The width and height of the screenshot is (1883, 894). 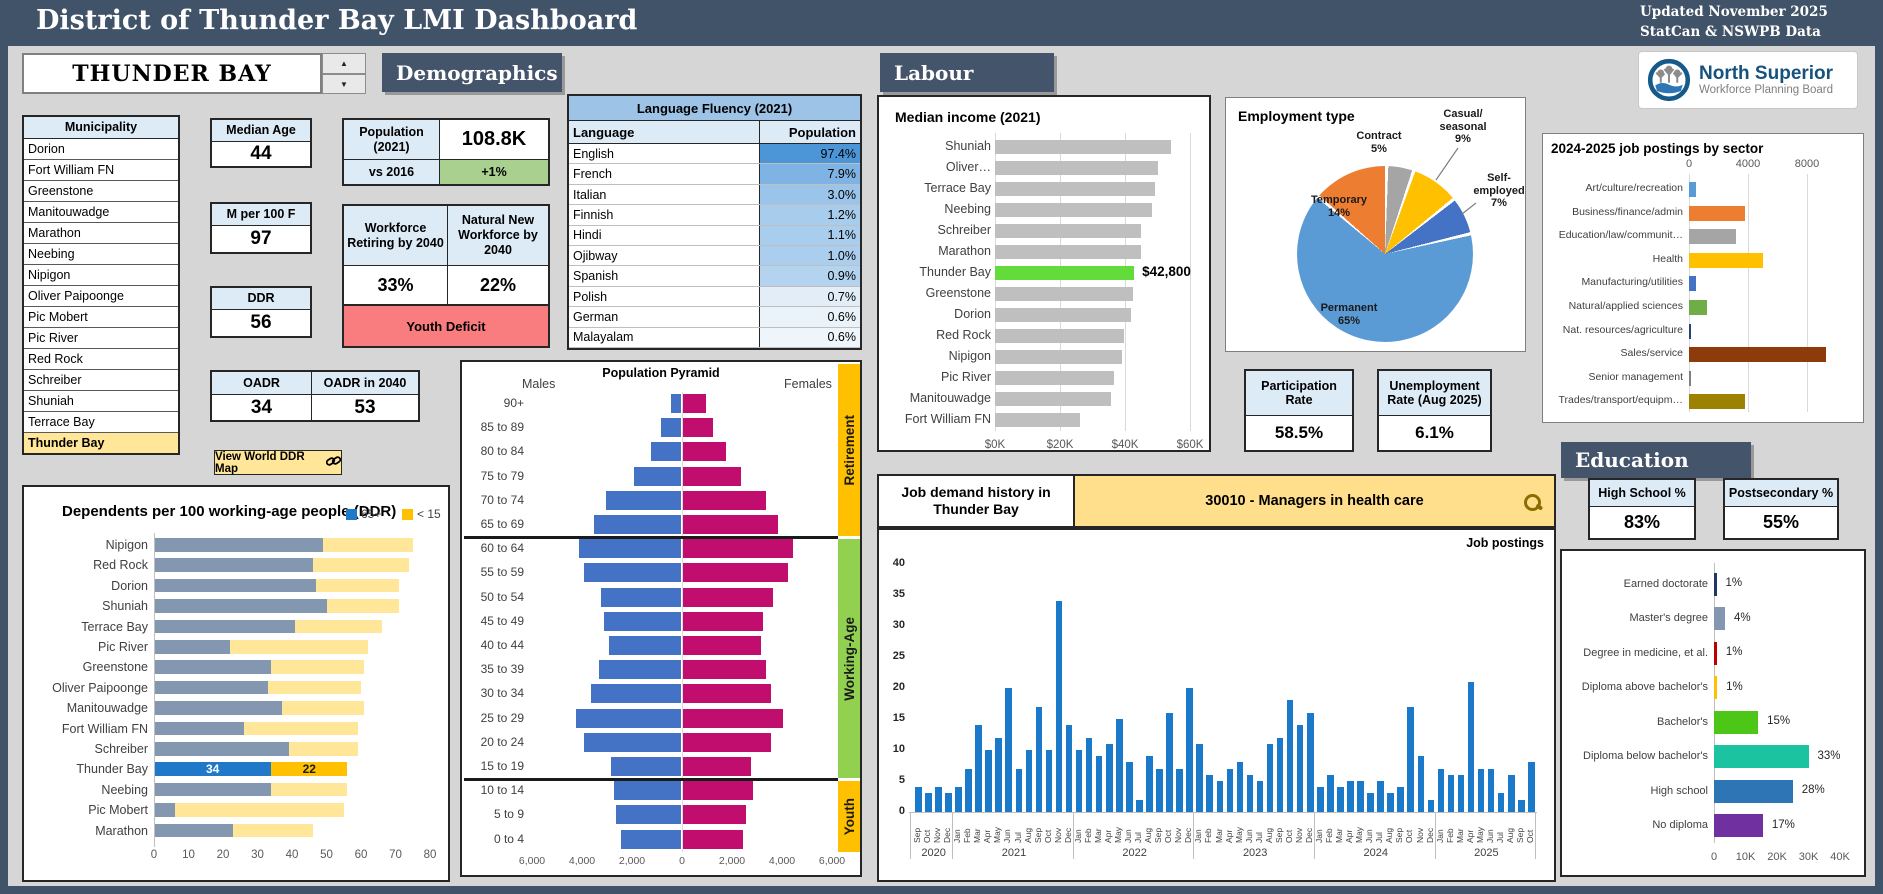 I want to click on municipality-row: Manitouwadge, so click(x=101, y=212).